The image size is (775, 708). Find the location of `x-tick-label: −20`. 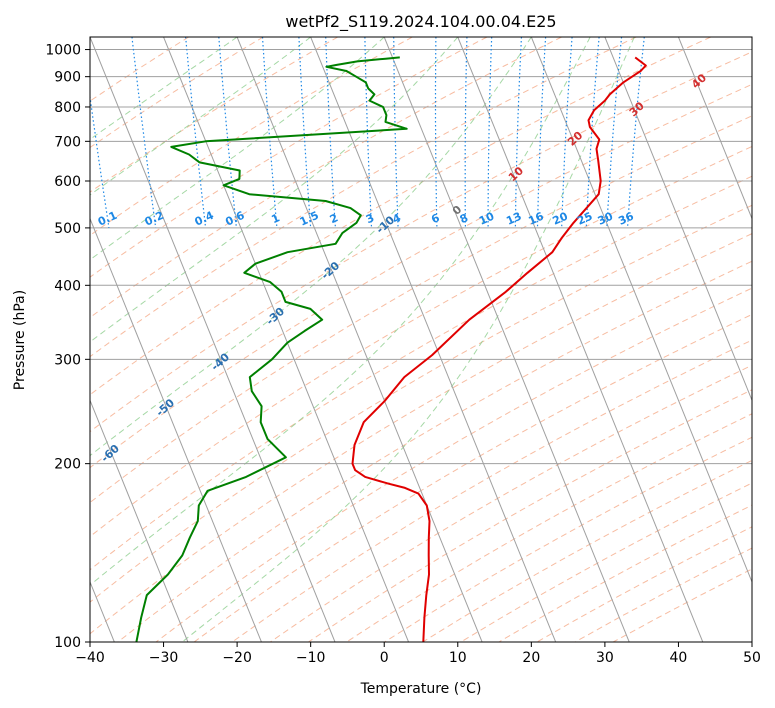

x-tick-label: −20 is located at coordinates (237, 658).